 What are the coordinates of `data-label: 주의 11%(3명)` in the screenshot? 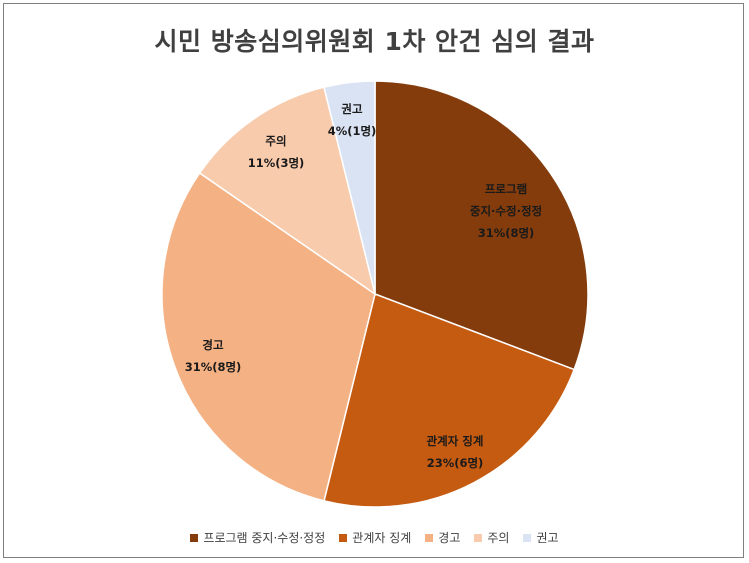 It's located at (276, 152).